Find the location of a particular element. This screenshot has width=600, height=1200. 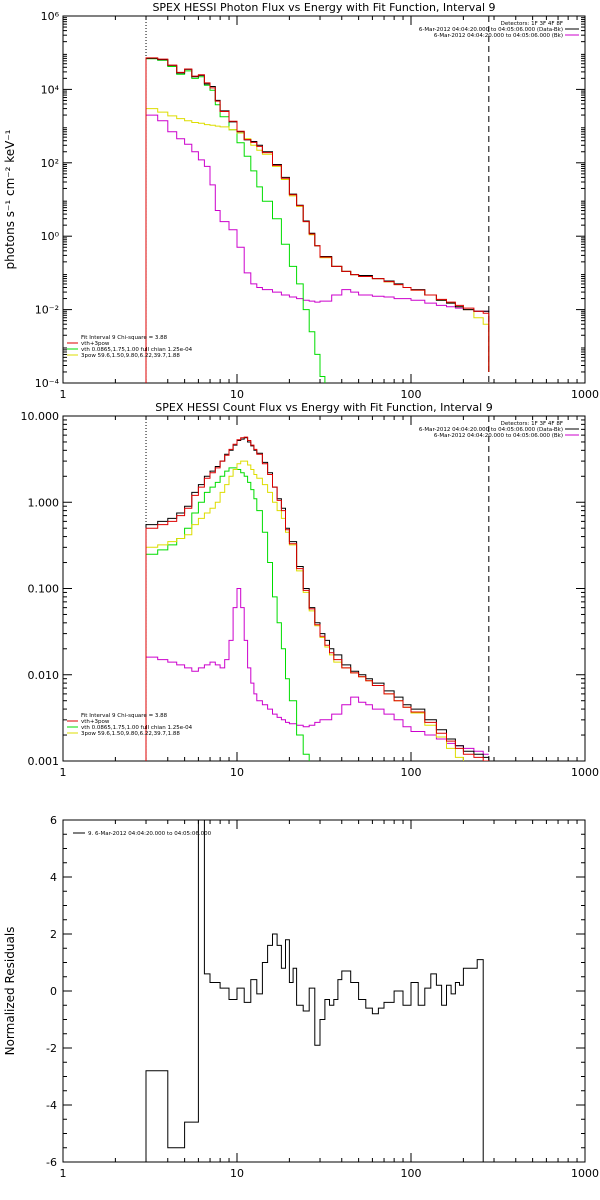

y-axis-label: photons s⁻¹ cm⁻² keV⁻¹ is located at coordinates (10, 199).